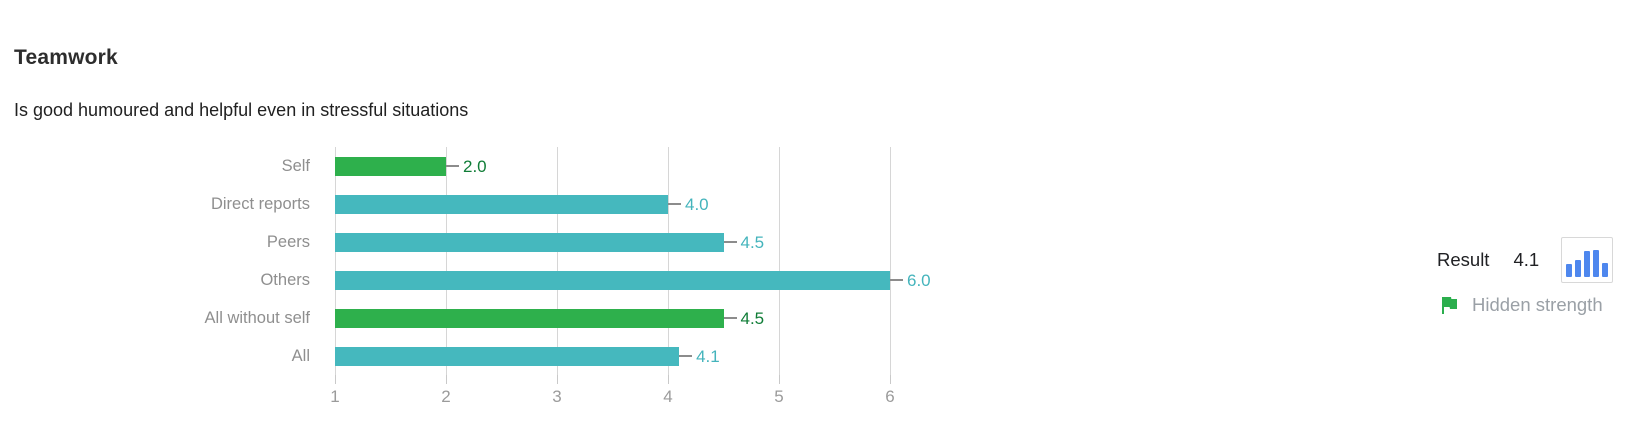  What do you see at coordinates (475, 166) in the screenshot?
I see `value-label-self: 2.0` at bounding box center [475, 166].